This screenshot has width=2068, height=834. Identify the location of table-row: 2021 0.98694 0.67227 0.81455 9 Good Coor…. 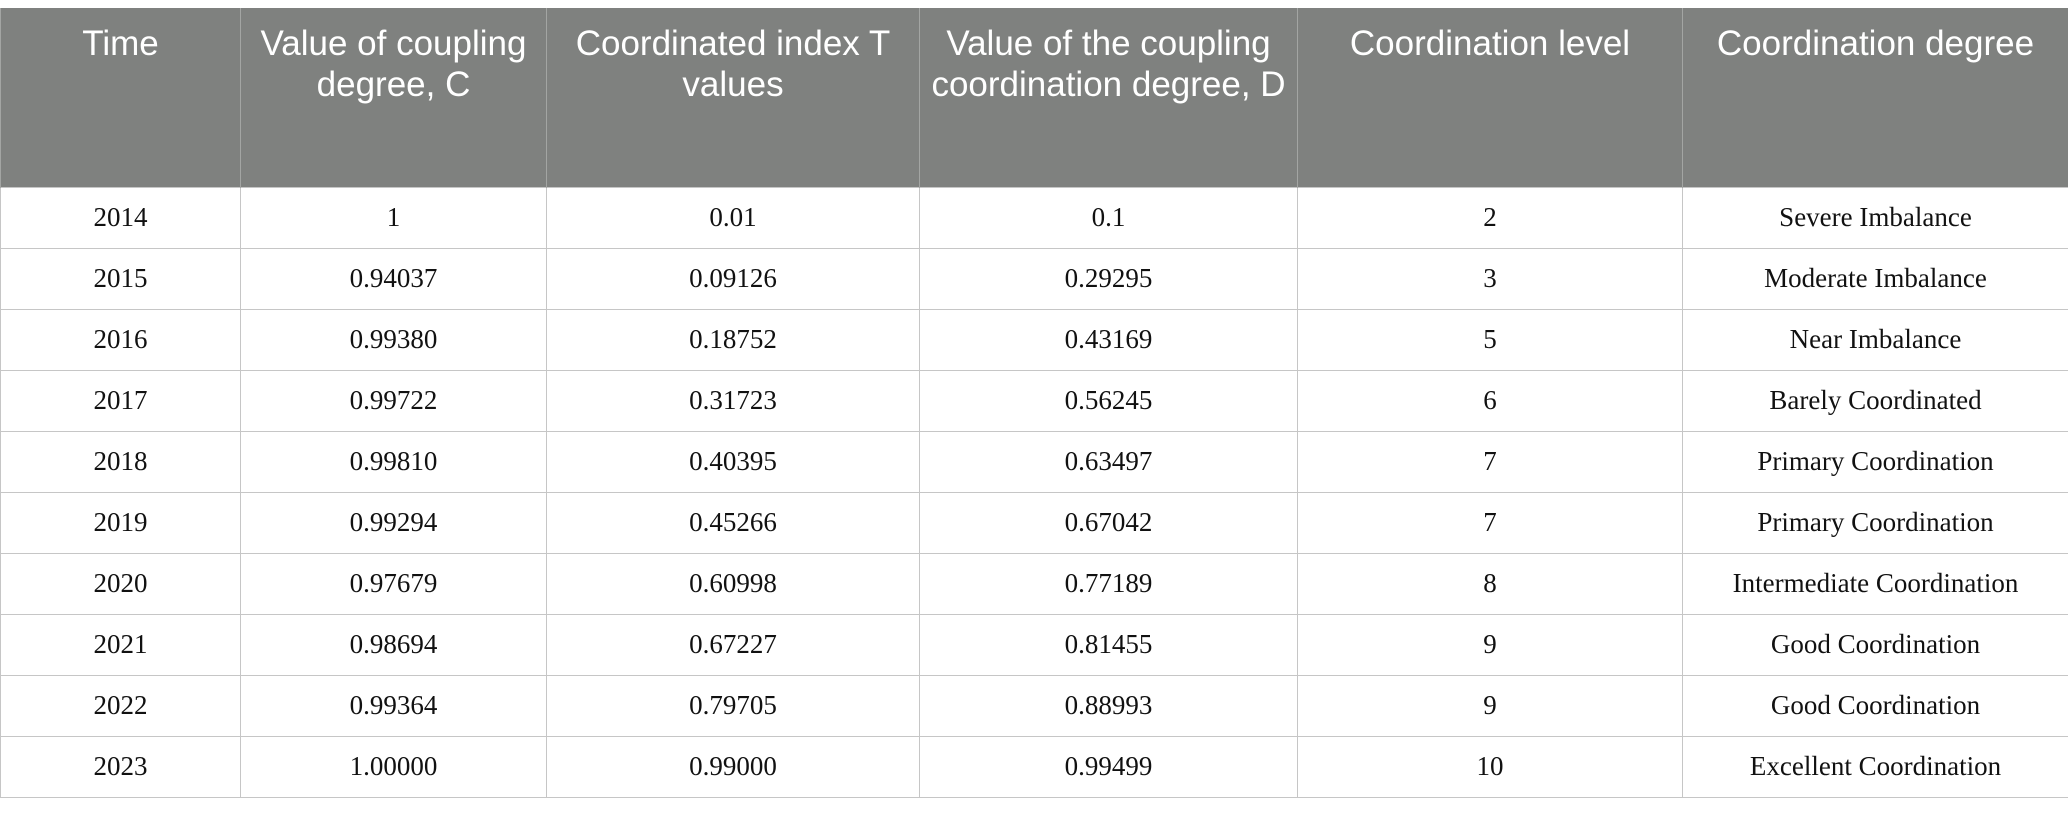
(1034, 644).